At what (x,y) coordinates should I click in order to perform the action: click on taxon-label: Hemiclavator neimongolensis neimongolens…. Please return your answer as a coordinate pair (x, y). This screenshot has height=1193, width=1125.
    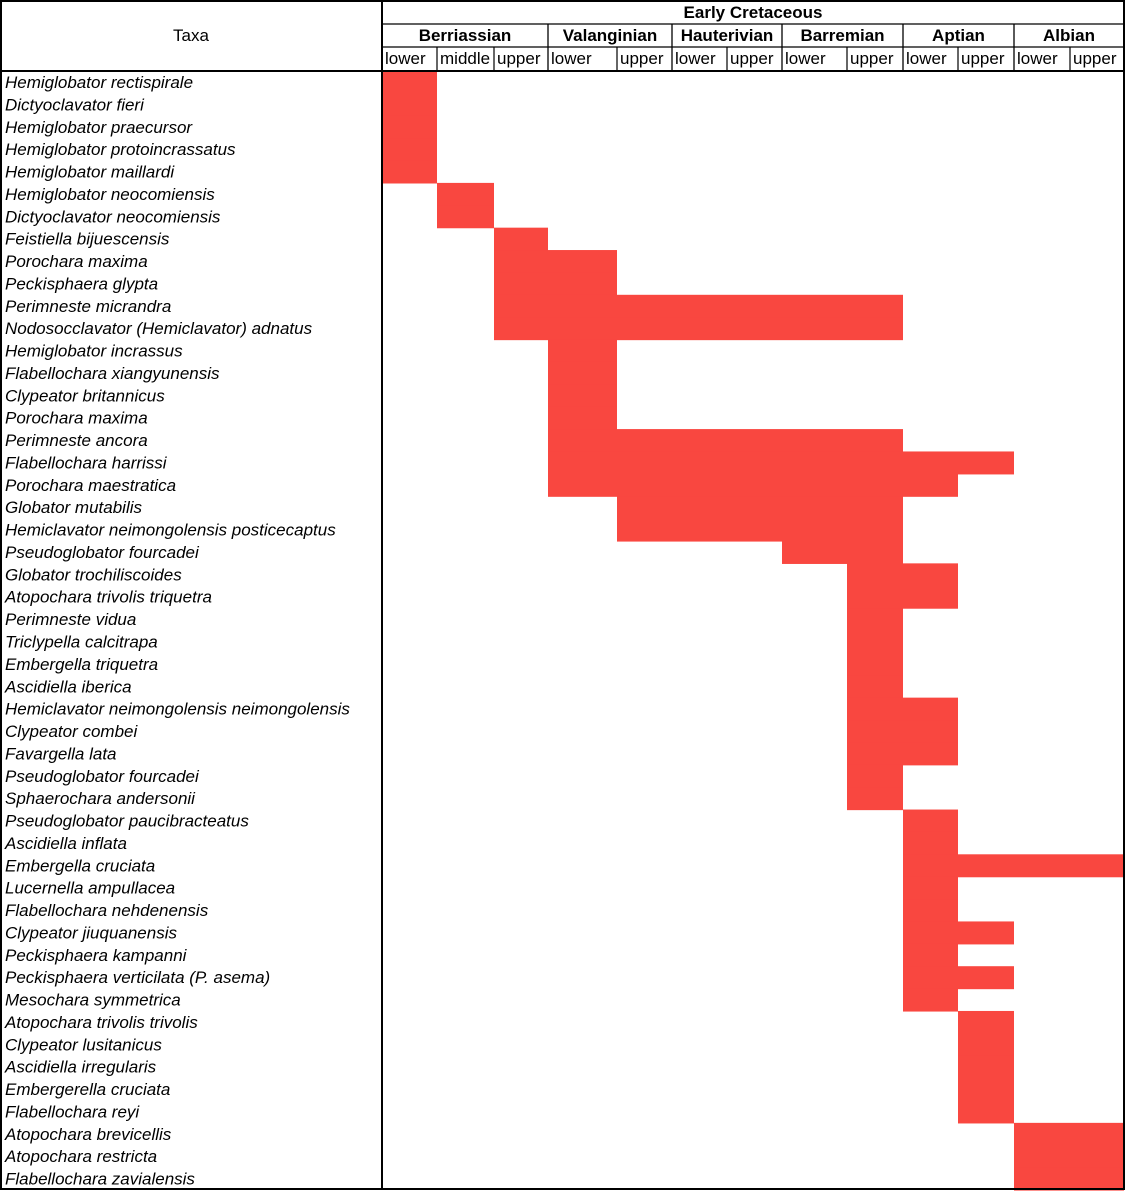
    Looking at the image, I should click on (177, 709).